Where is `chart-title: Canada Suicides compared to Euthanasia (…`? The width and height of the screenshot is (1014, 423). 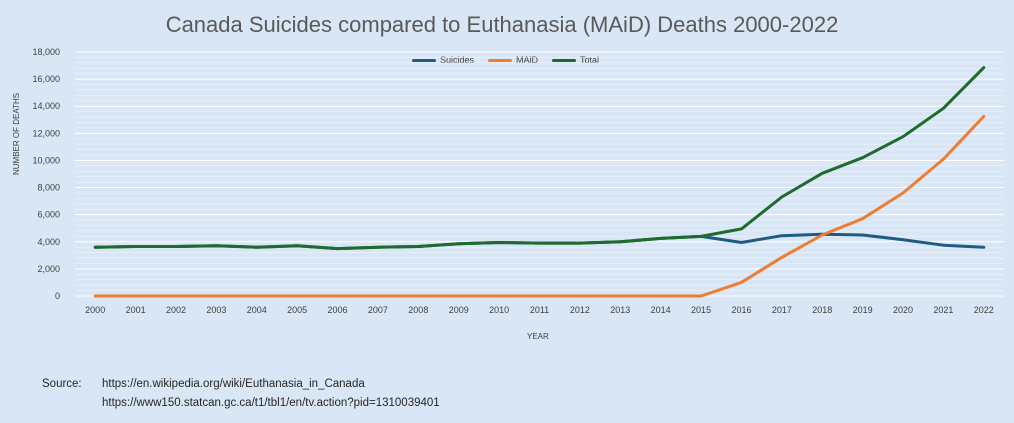
chart-title: Canada Suicides compared to Euthanasia (… is located at coordinates (502, 24).